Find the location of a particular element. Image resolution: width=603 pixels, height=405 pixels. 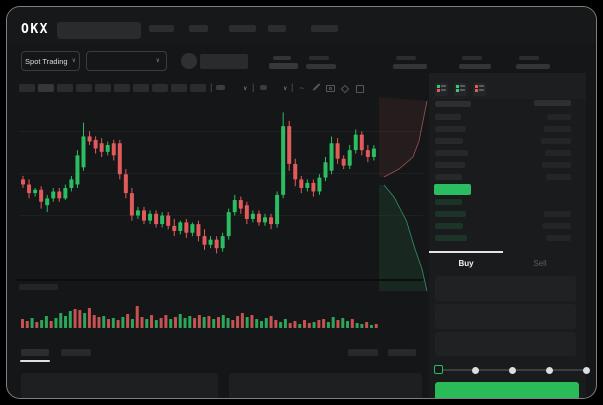

market-type-dropdown: Spot Trading ∨ is located at coordinates (50, 61).